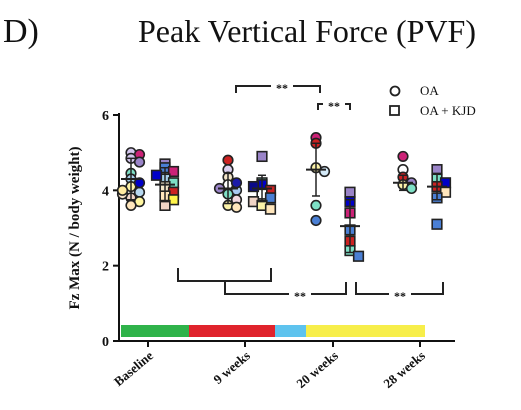 Image resolution: width=521 pixels, height=410 pixels. Describe the element at coordinates (75, 228) in the screenshot. I see `y-axis-label: Fz Max (N / body weight)` at that location.